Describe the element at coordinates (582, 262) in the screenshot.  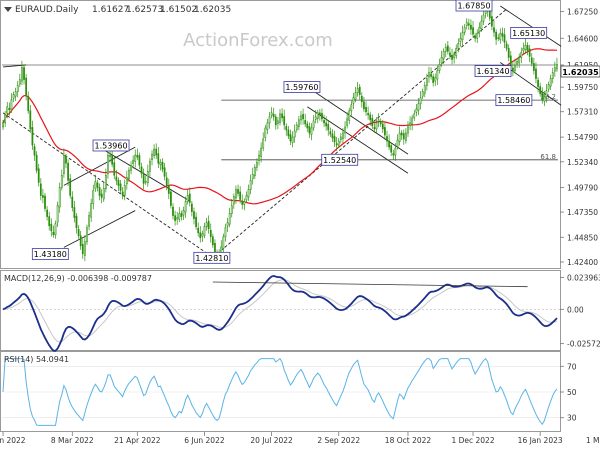
I see `price-tick-label: 1.42400` at that location.